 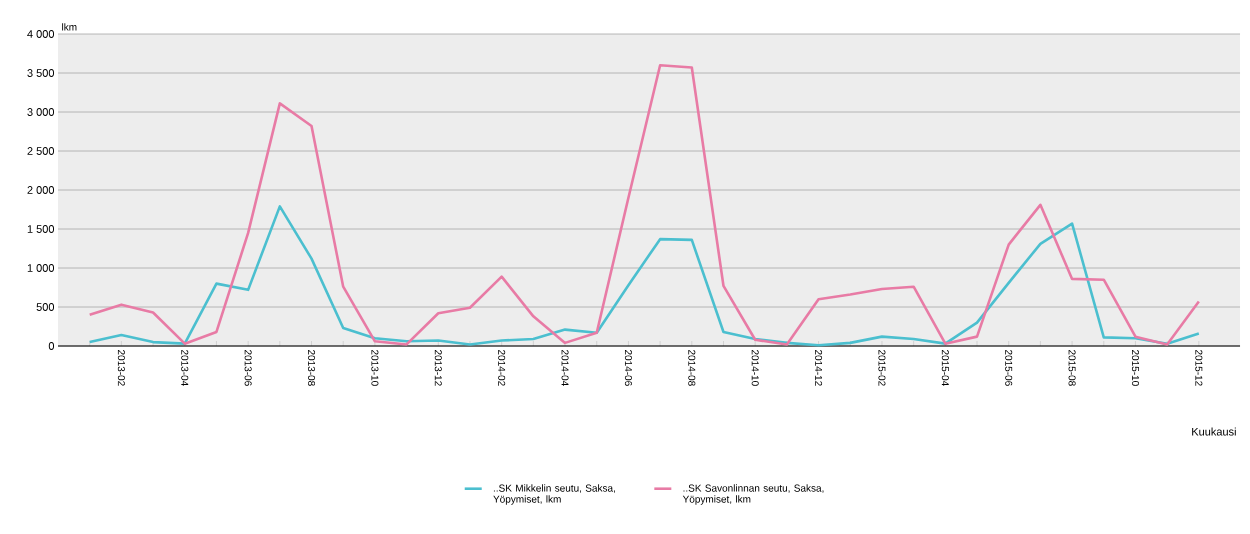 I want to click on x-tick-label: 2013-02, so click(x=121, y=368).